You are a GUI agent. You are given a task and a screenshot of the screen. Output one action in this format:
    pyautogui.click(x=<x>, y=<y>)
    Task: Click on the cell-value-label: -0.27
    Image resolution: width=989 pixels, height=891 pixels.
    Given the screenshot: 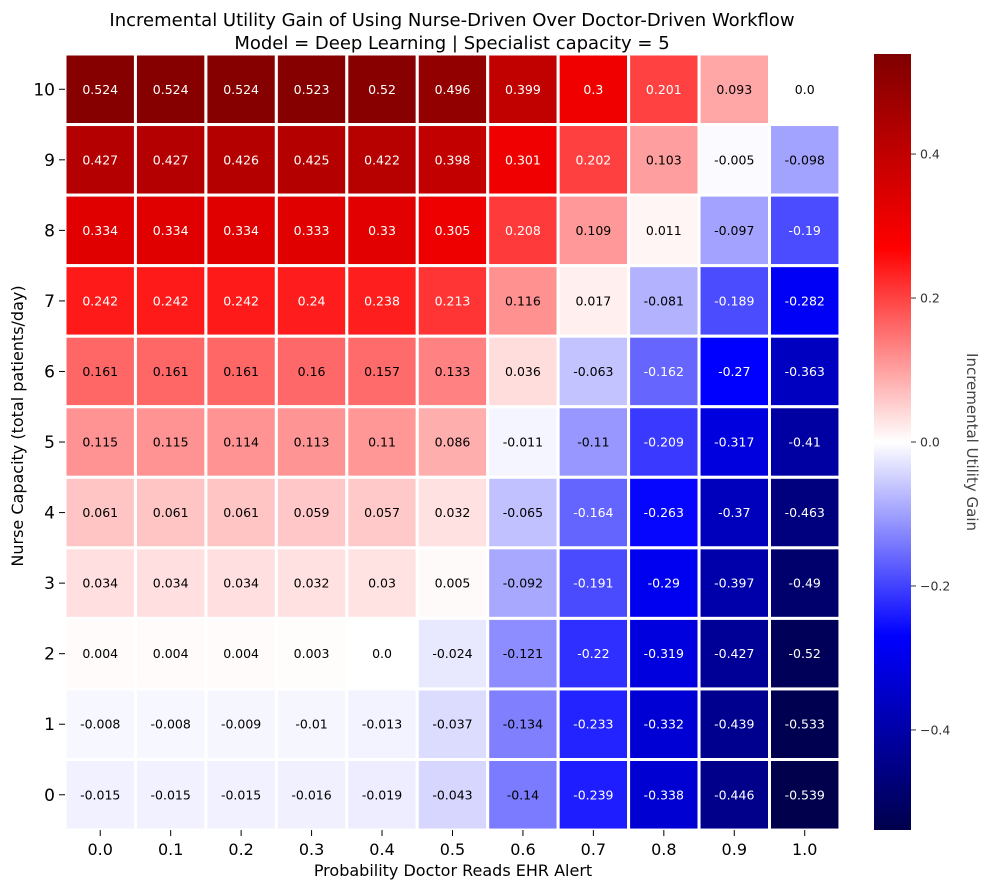 What is the action you would take?
    pyautogui.click(x=734, y=371)
    